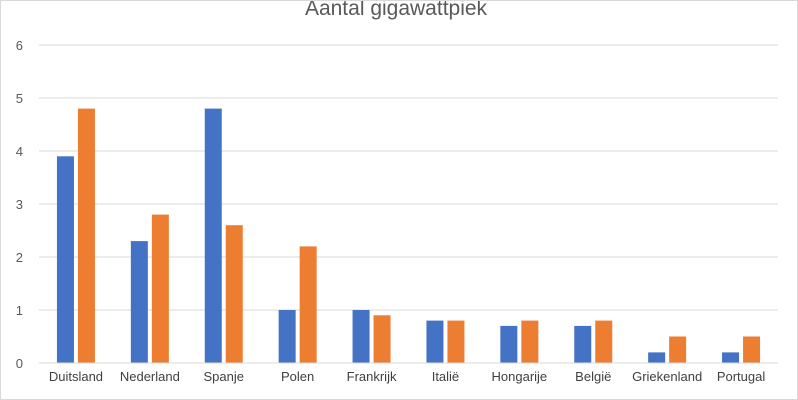 Image resolution: width=798 pixels, height=400 pixels. I want to click on y-tick-label: 6, so click(19, 45).